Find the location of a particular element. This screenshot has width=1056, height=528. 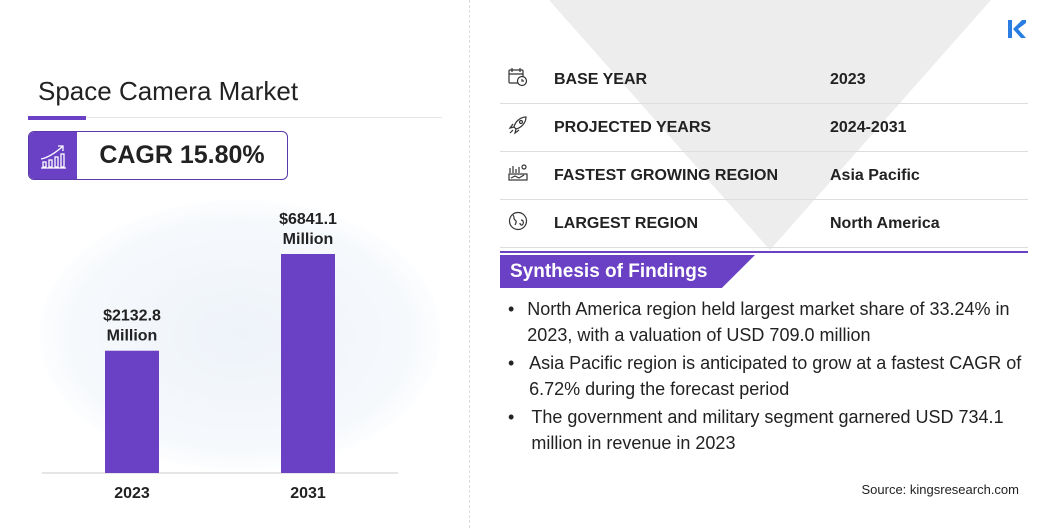

info-value: 2023 is located at coordinates (848, 79).